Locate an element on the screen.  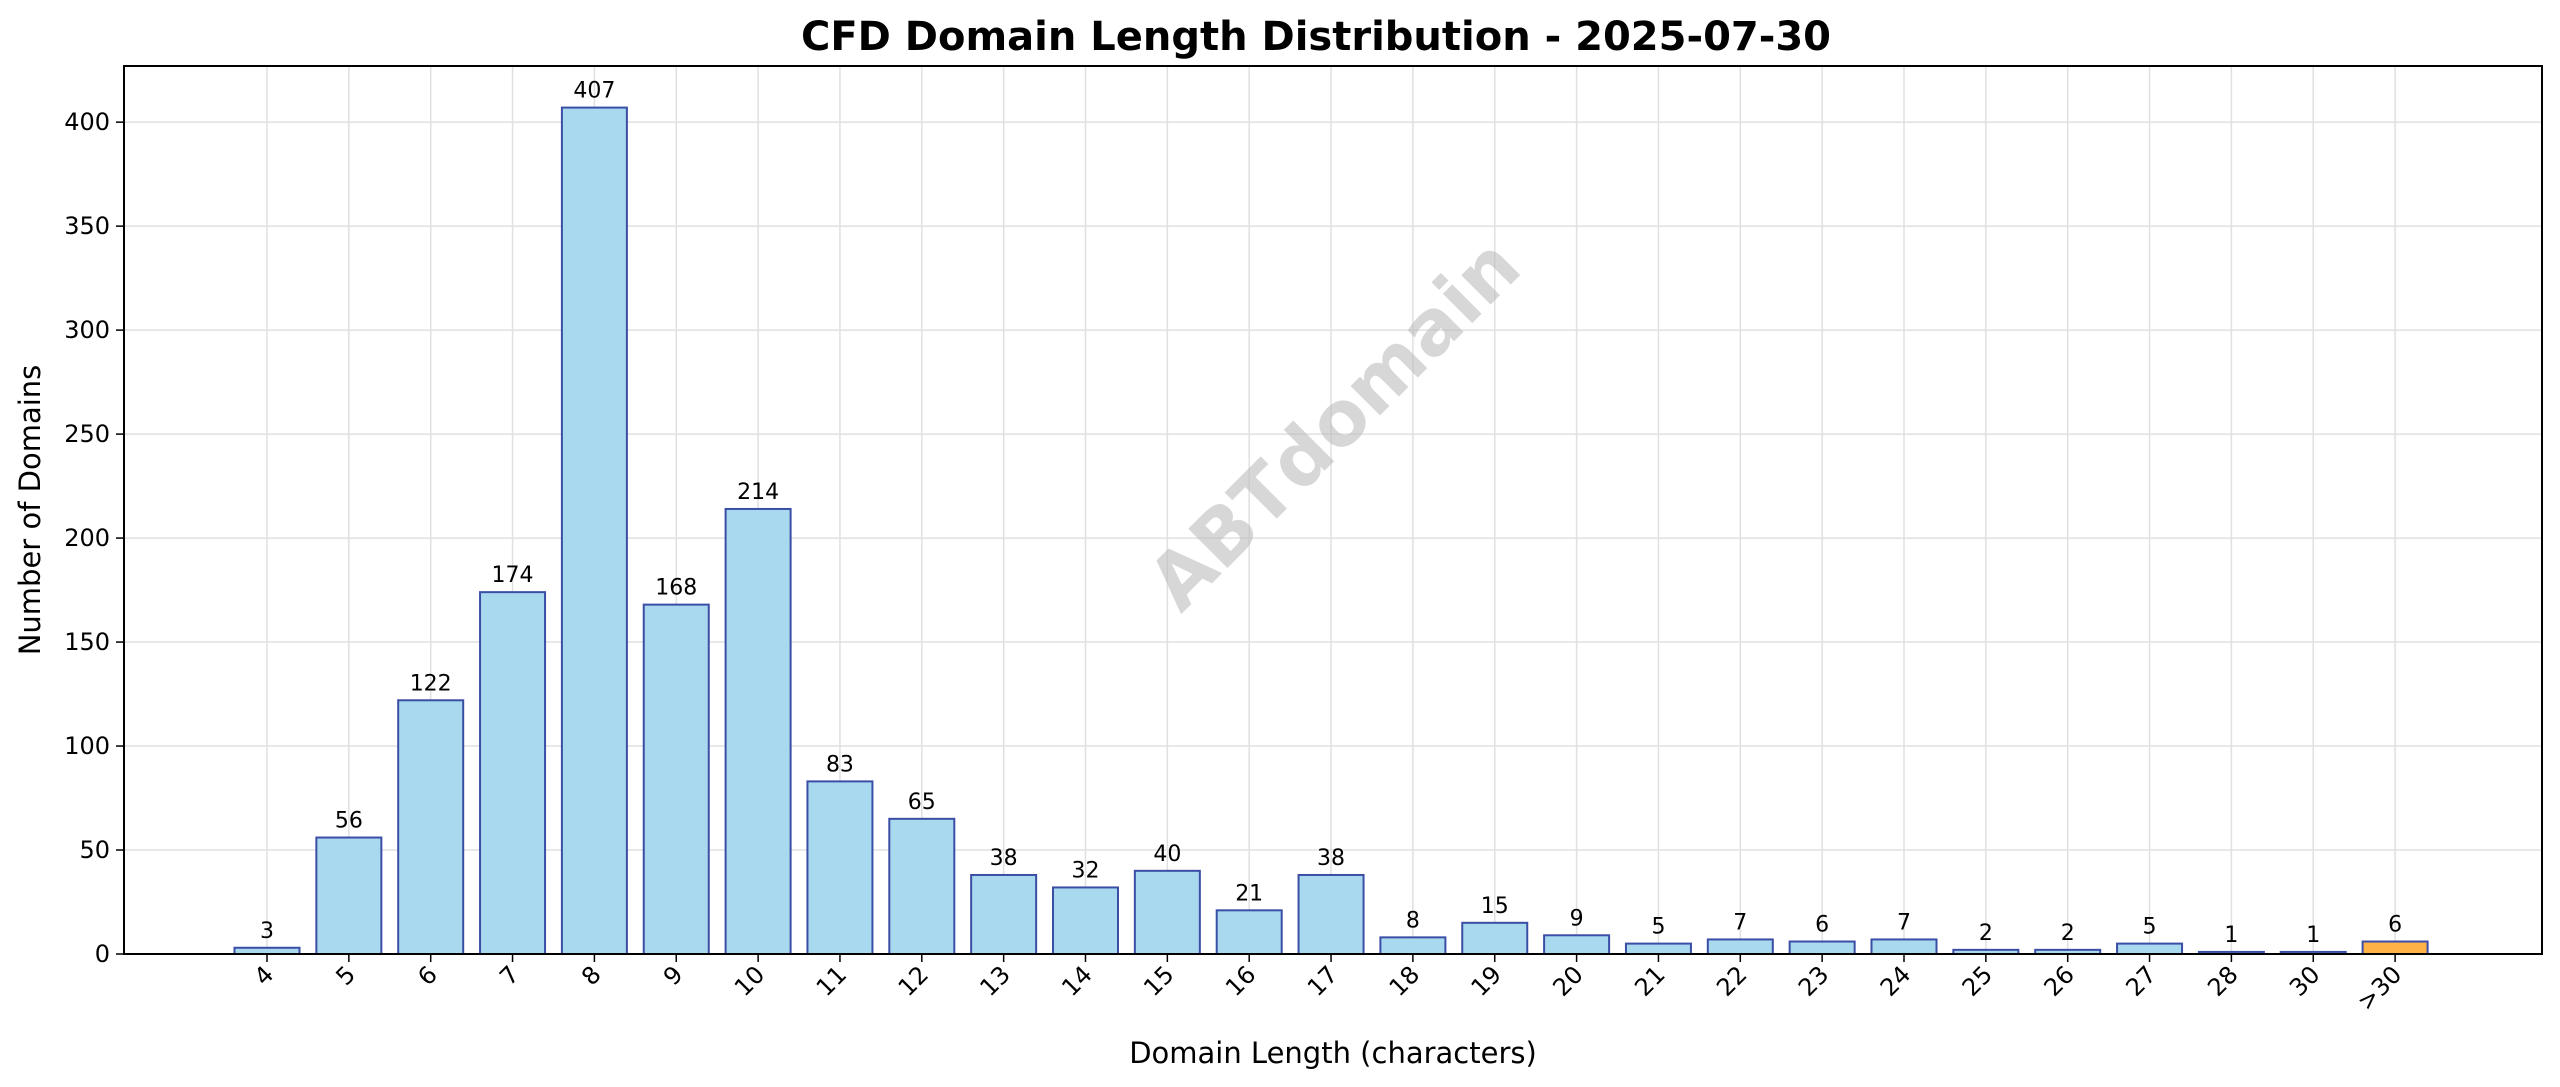
y-tick-label: 100 is located at coordinates (87, 746).